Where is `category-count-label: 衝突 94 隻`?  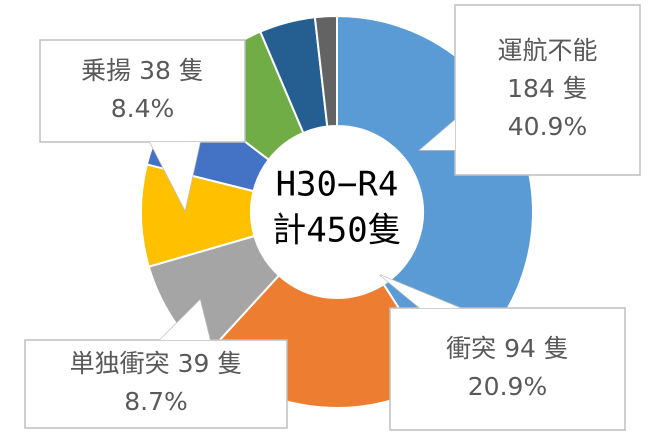 category-count-label: 衝突 94 隻 is located at coordinates (507, 348).